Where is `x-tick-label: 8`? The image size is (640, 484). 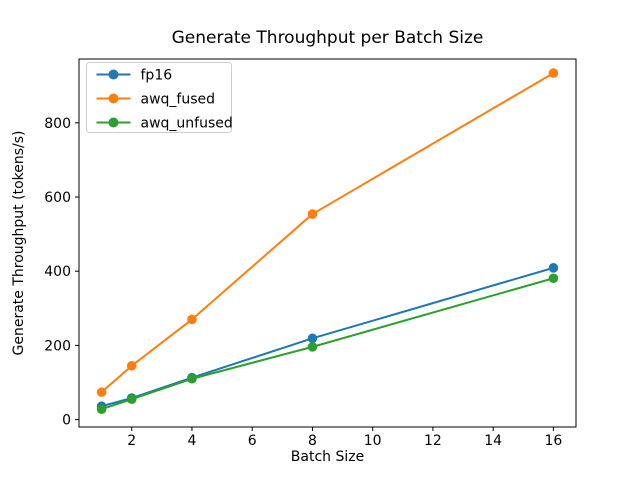
x-tick-label: 8 is located at coordinates (312, 441).